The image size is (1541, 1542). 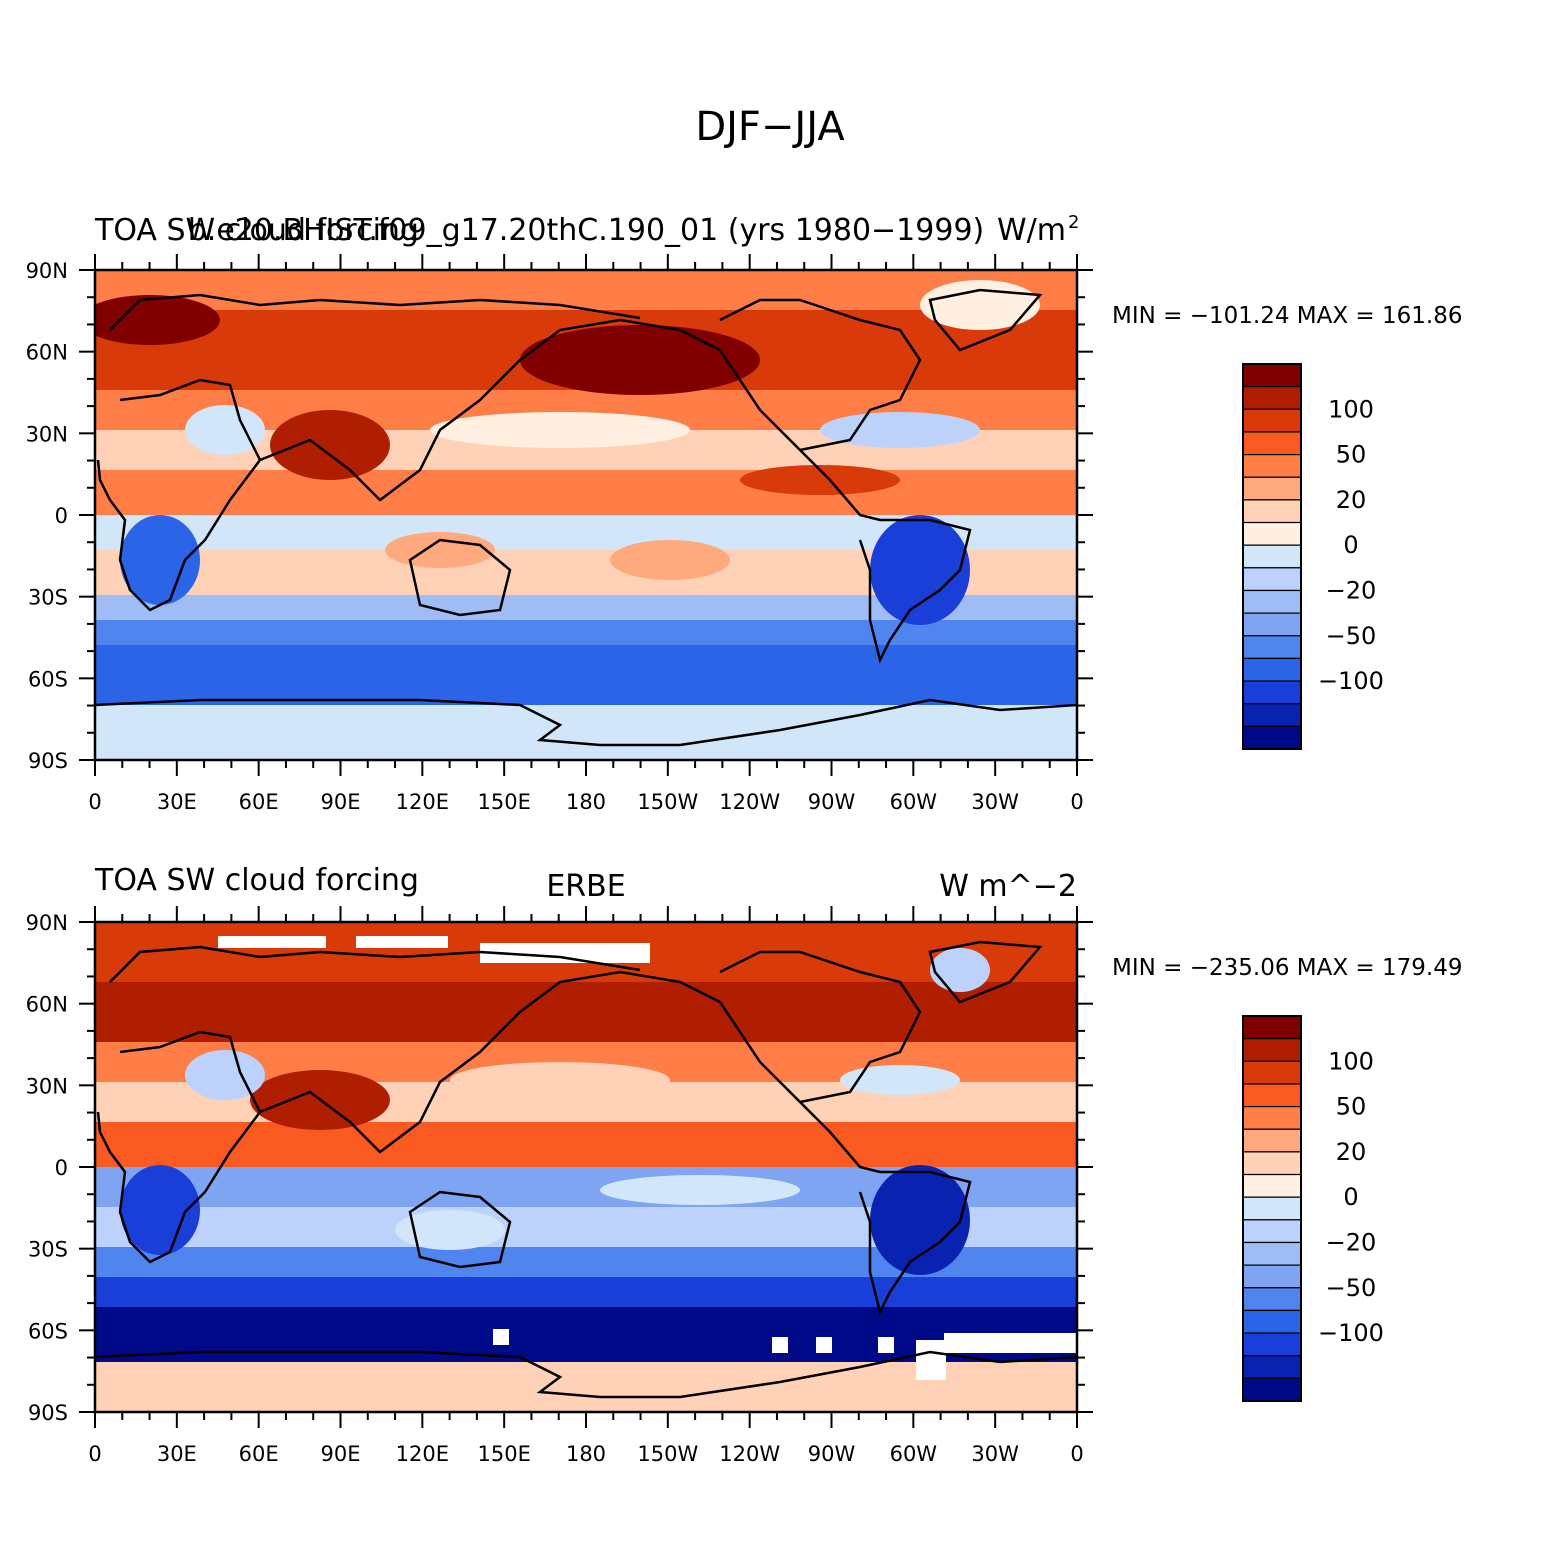 I want to click on panel-units-superscript: 2, so click(x=1073, y=222).